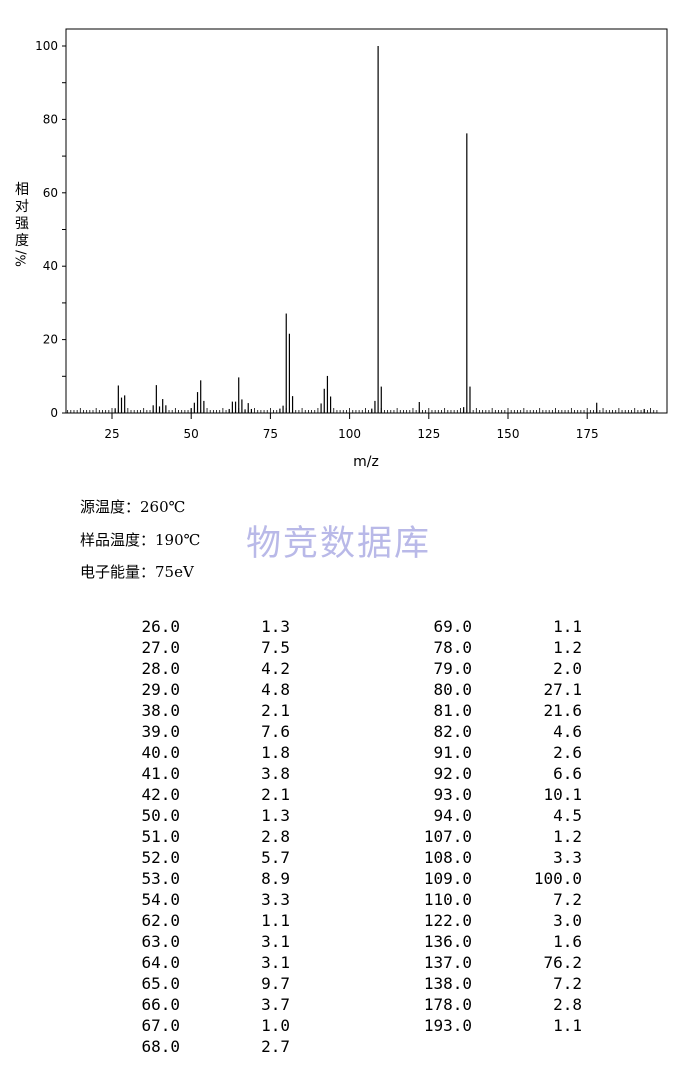  What do you see at coordinates (160, 752) in the screenshot?
I see `peak-mz-value: 40.0` at bounding box center [160, 752].